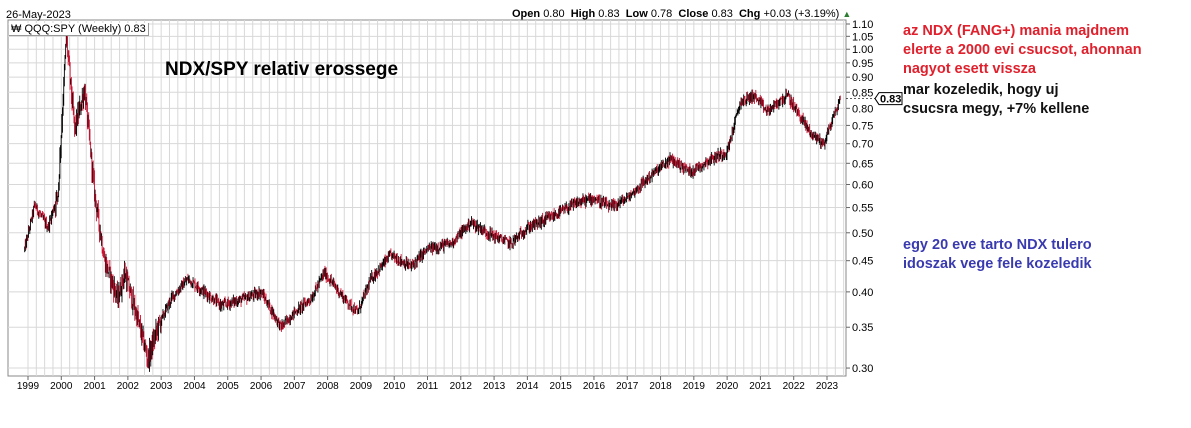 This screenshot has width=1191, height=428. Describe the element at coordinates (862, 25) in the screenshot. I see `y-tick-label: 1.10` at that location.